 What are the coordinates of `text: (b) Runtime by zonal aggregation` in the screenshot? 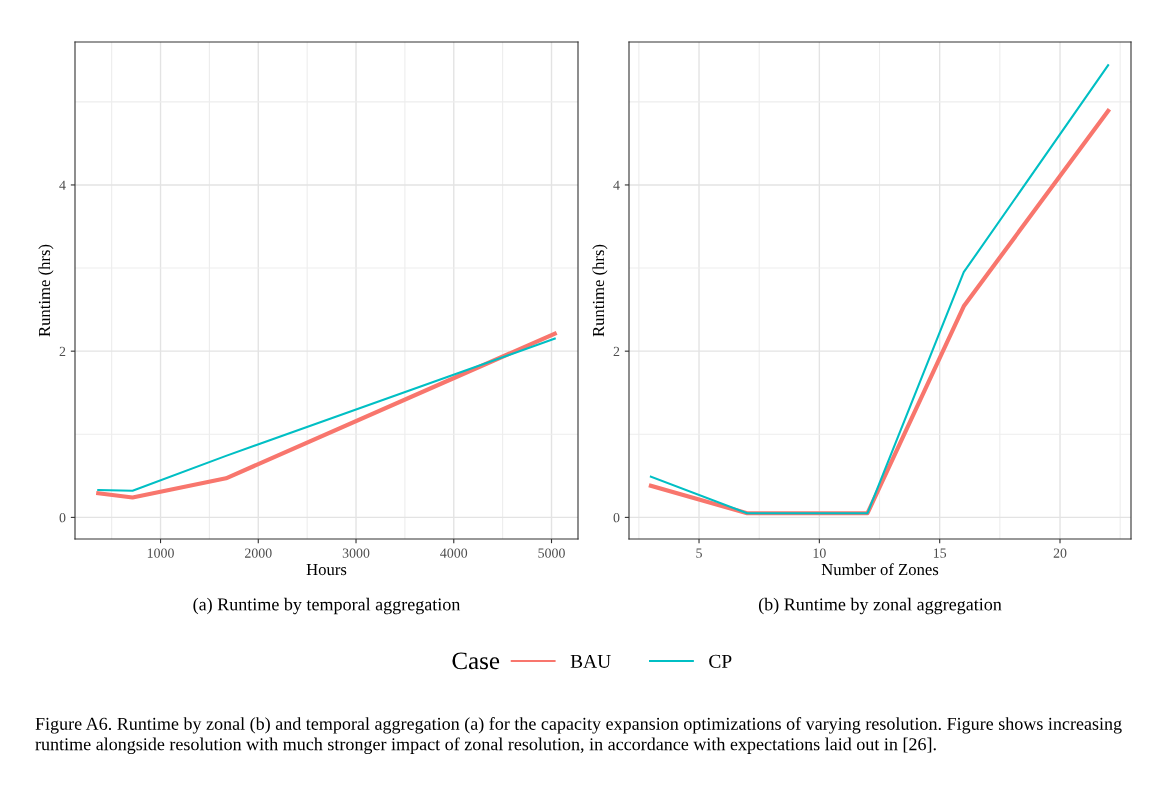 It's located at (880, 606).